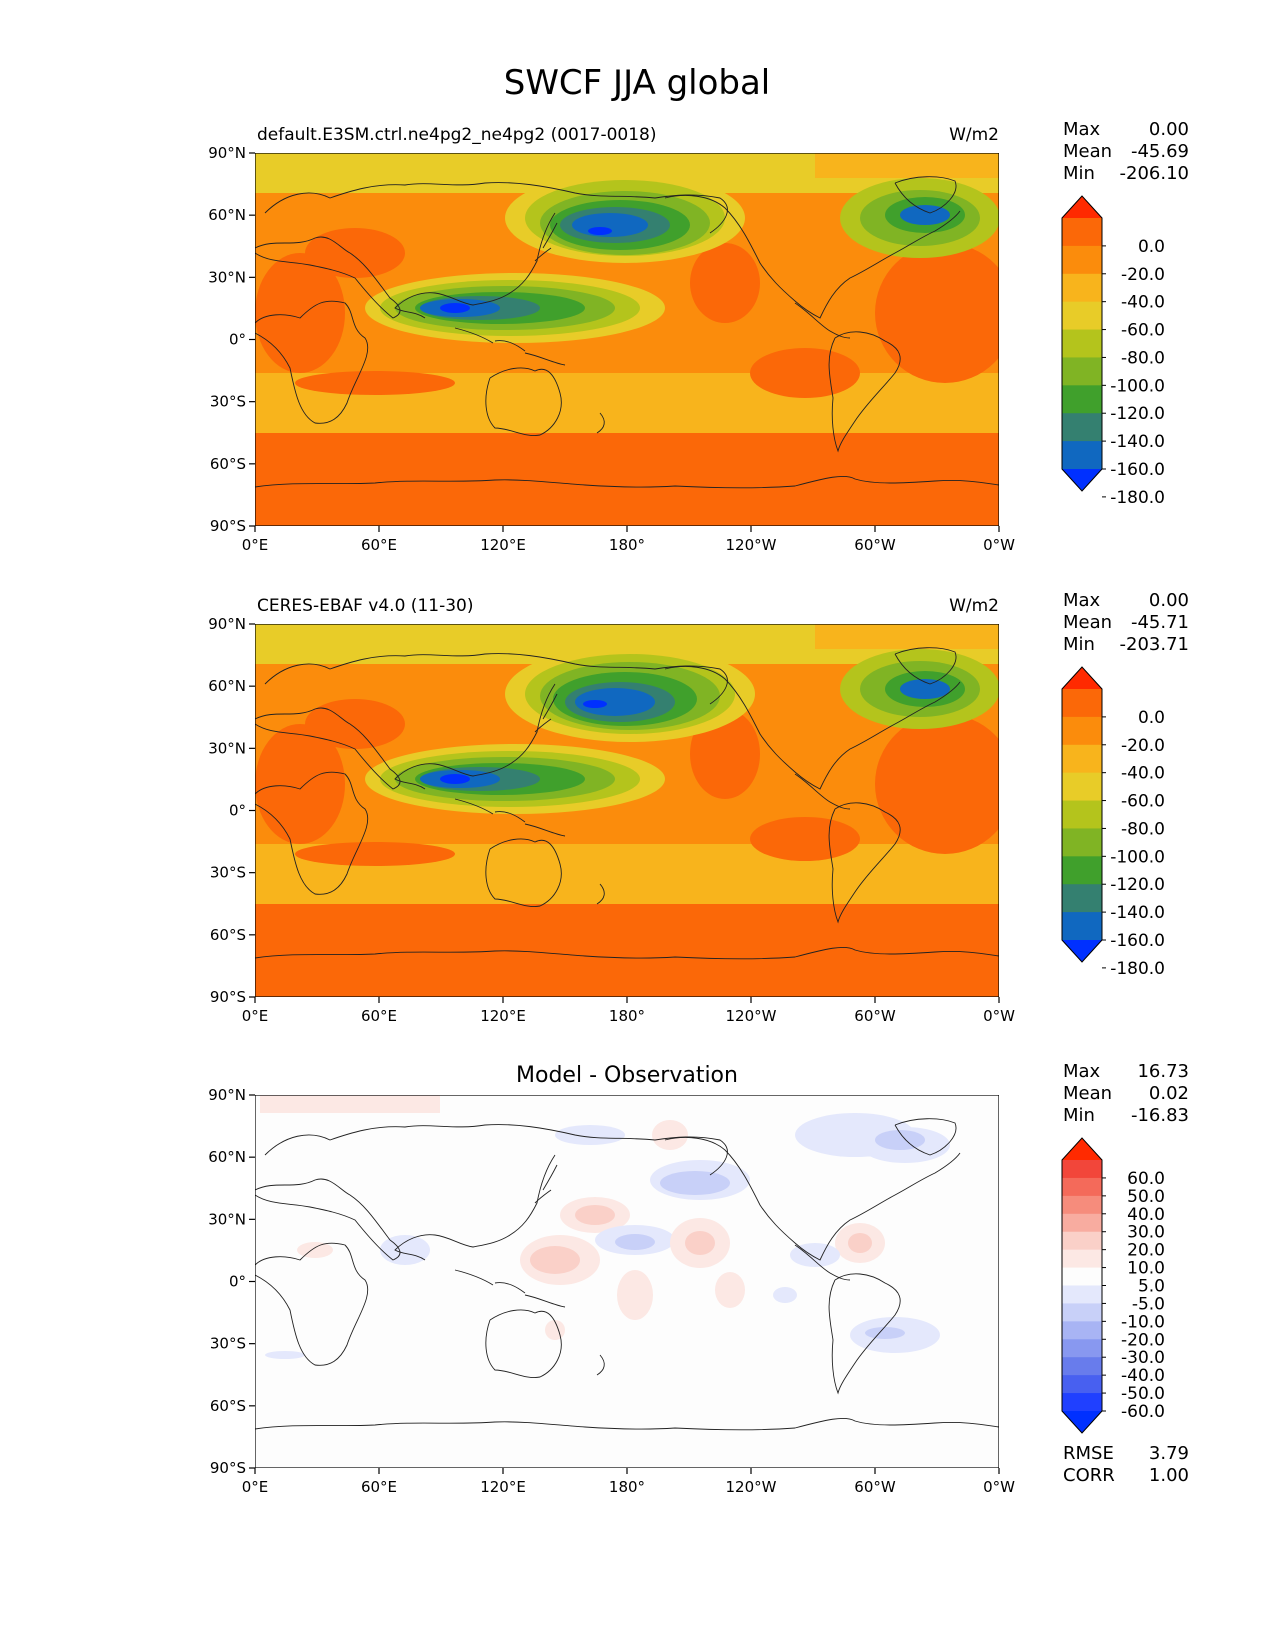 The width and height of the screenshot is (1275, 1650). I want to click on colorbar-label: 10.0, so click(1146, 1269).